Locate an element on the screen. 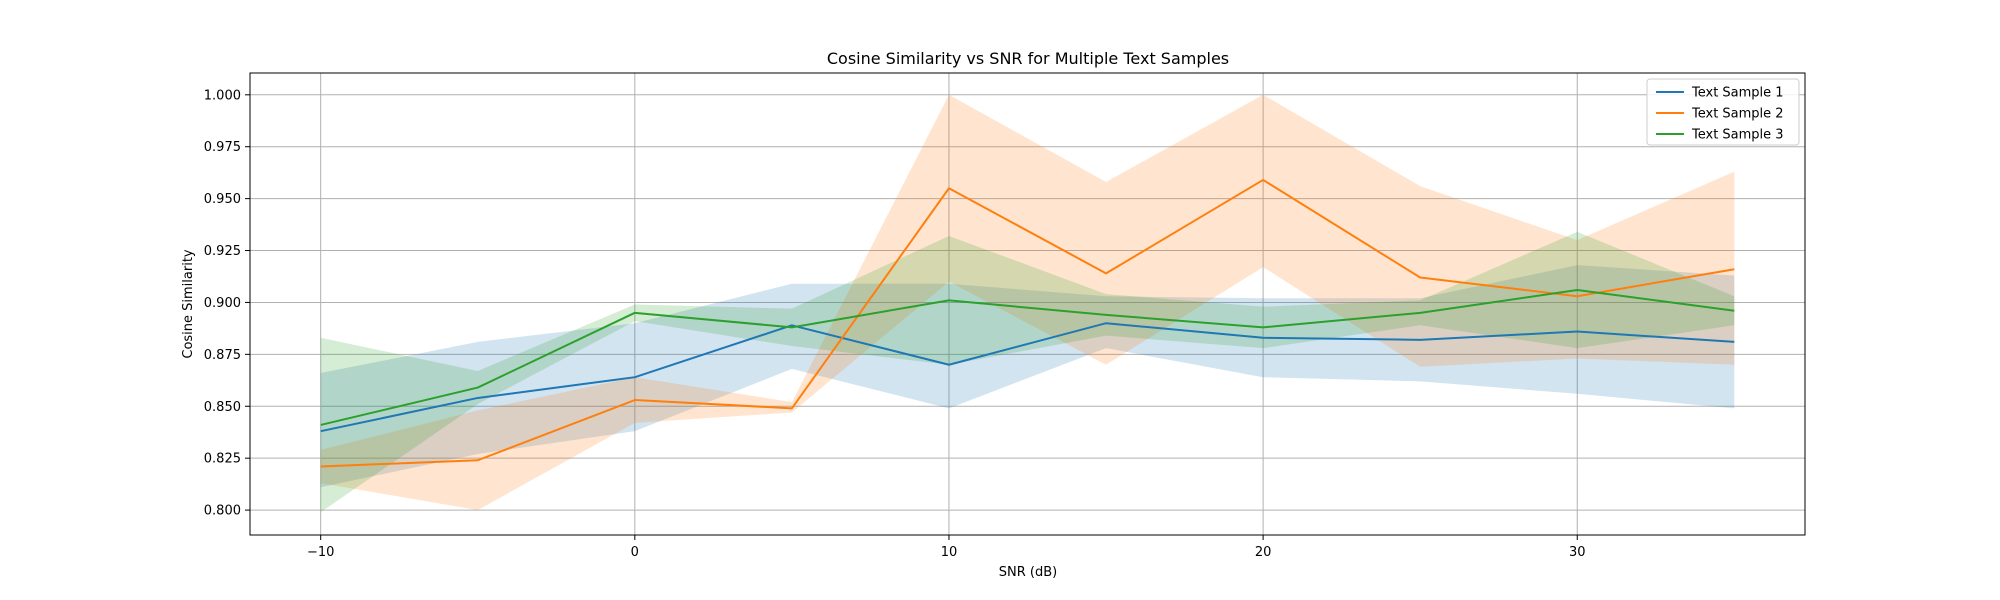  legend-label: Text Sample 2 is located at coordinates (1737, 114).